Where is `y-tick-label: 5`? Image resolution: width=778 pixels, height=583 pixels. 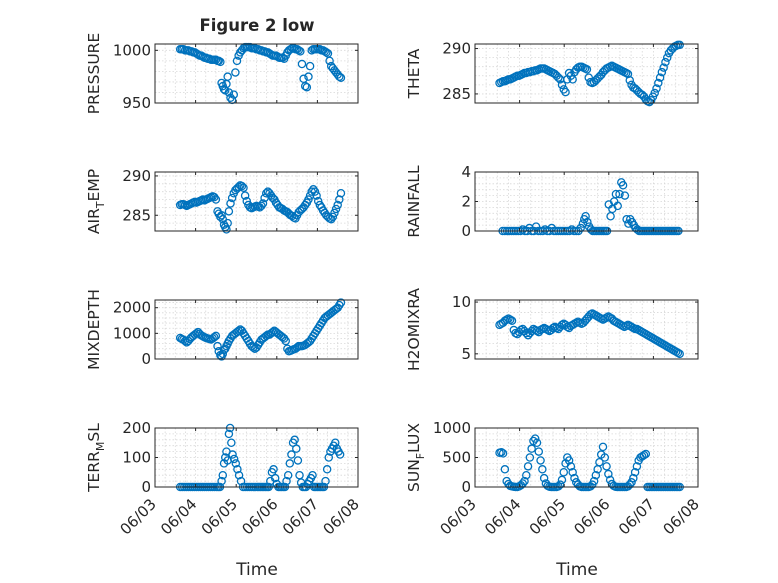
y-tick-label: 5 is located at coordinates (466, 354).